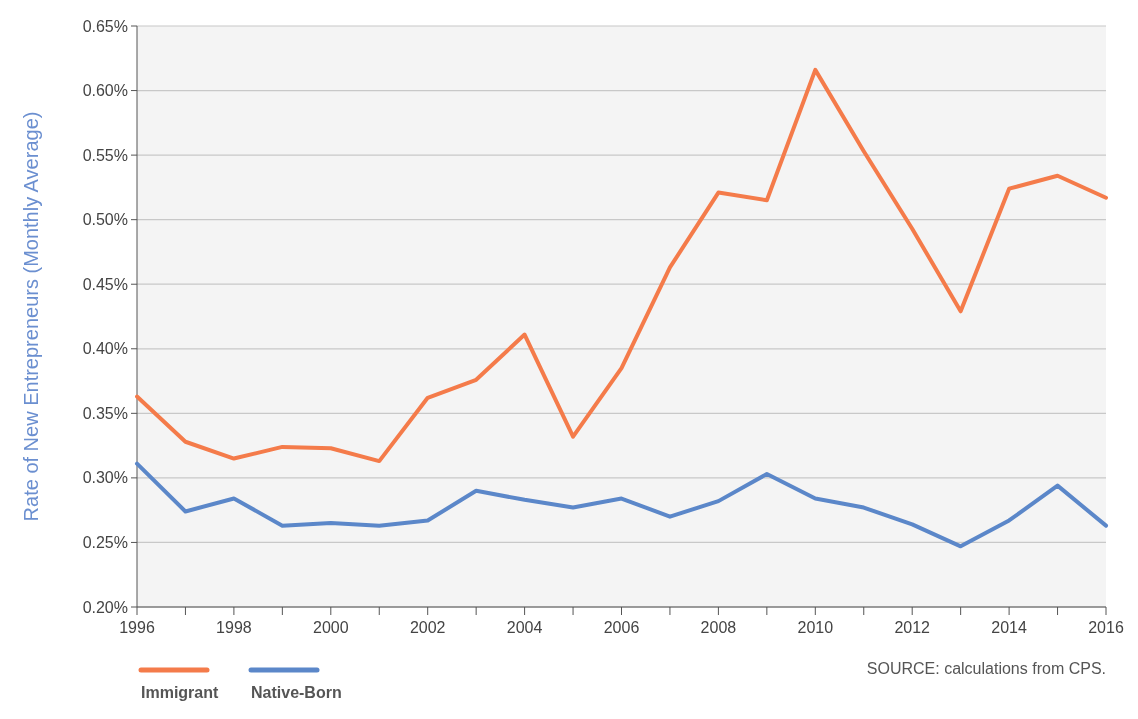 Image resolution: width=1138 pixels, height=719 pixels. What do you see at coordinates (105, 413) in the screenshot?
I see `y-tick-label: 0.35%` at bounding box center [105, 413].